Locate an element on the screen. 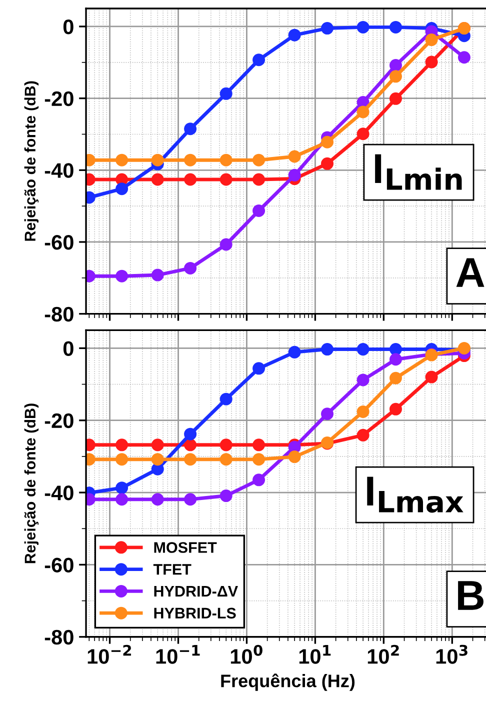 The width and height of the screenshot is (486, 710). x-tick-label: 10$^{2}$ is located at coordinates (383, 654).